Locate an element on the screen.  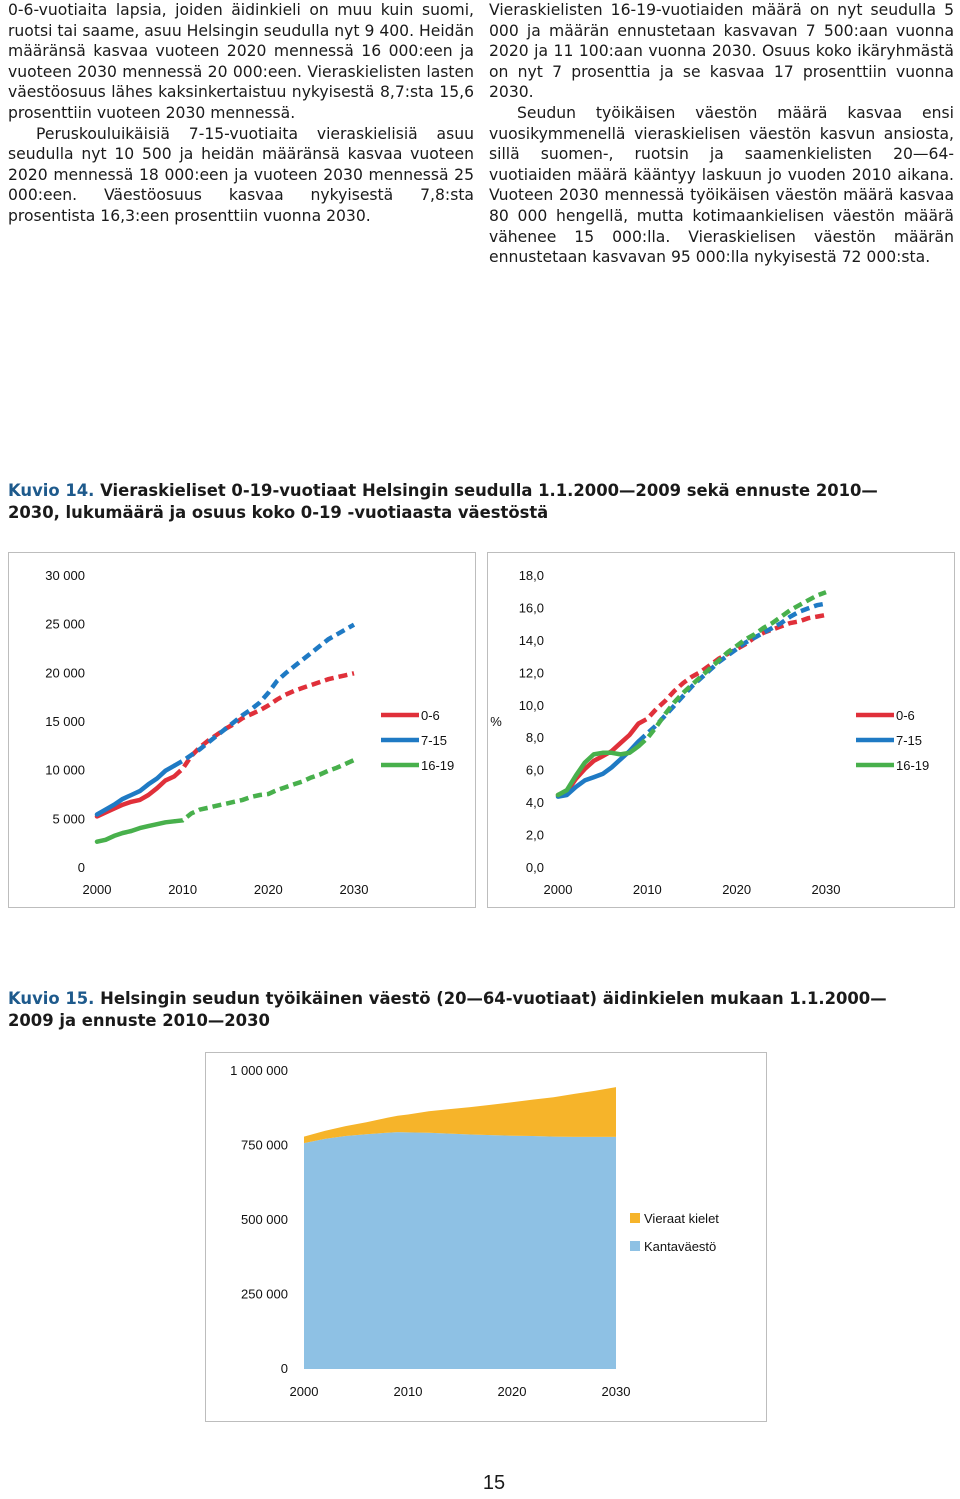
y-tick-label: 20 000 is located at coordinates (65, 672).